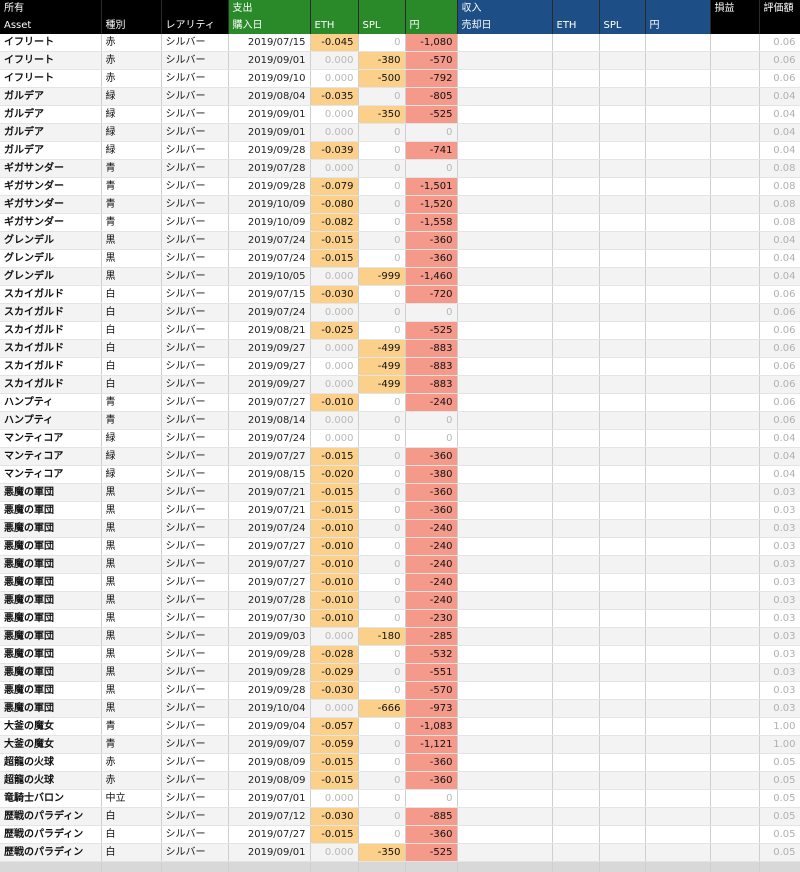 The image size is (800, 872). I want to click on spl-cell: -350, so click(382, 852).